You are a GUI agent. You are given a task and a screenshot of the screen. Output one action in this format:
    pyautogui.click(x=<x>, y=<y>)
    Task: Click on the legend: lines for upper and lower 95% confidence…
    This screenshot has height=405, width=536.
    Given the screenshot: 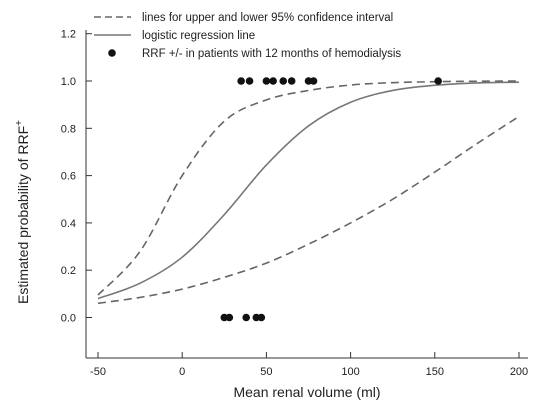 What is the action you would take?
    pyautogui.click(x=247, y=36)
    